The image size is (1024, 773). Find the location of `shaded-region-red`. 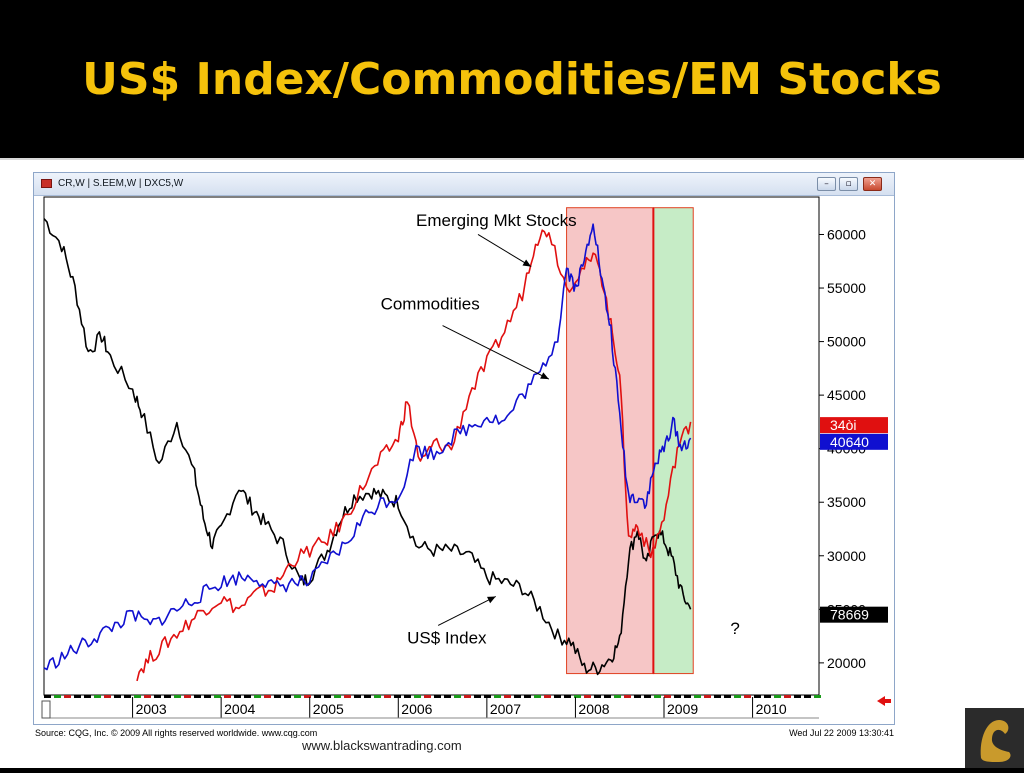

shaded-region-red is located at coordinates (610, 441).